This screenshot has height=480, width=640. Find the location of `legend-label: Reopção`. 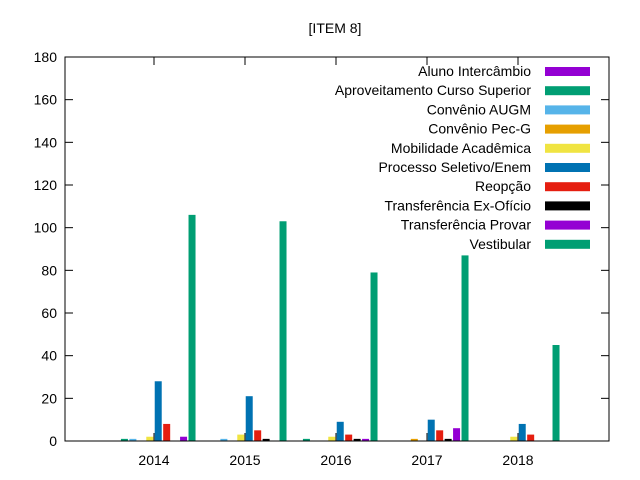

legend-label: Reopção is located at coordinates (503, 186).